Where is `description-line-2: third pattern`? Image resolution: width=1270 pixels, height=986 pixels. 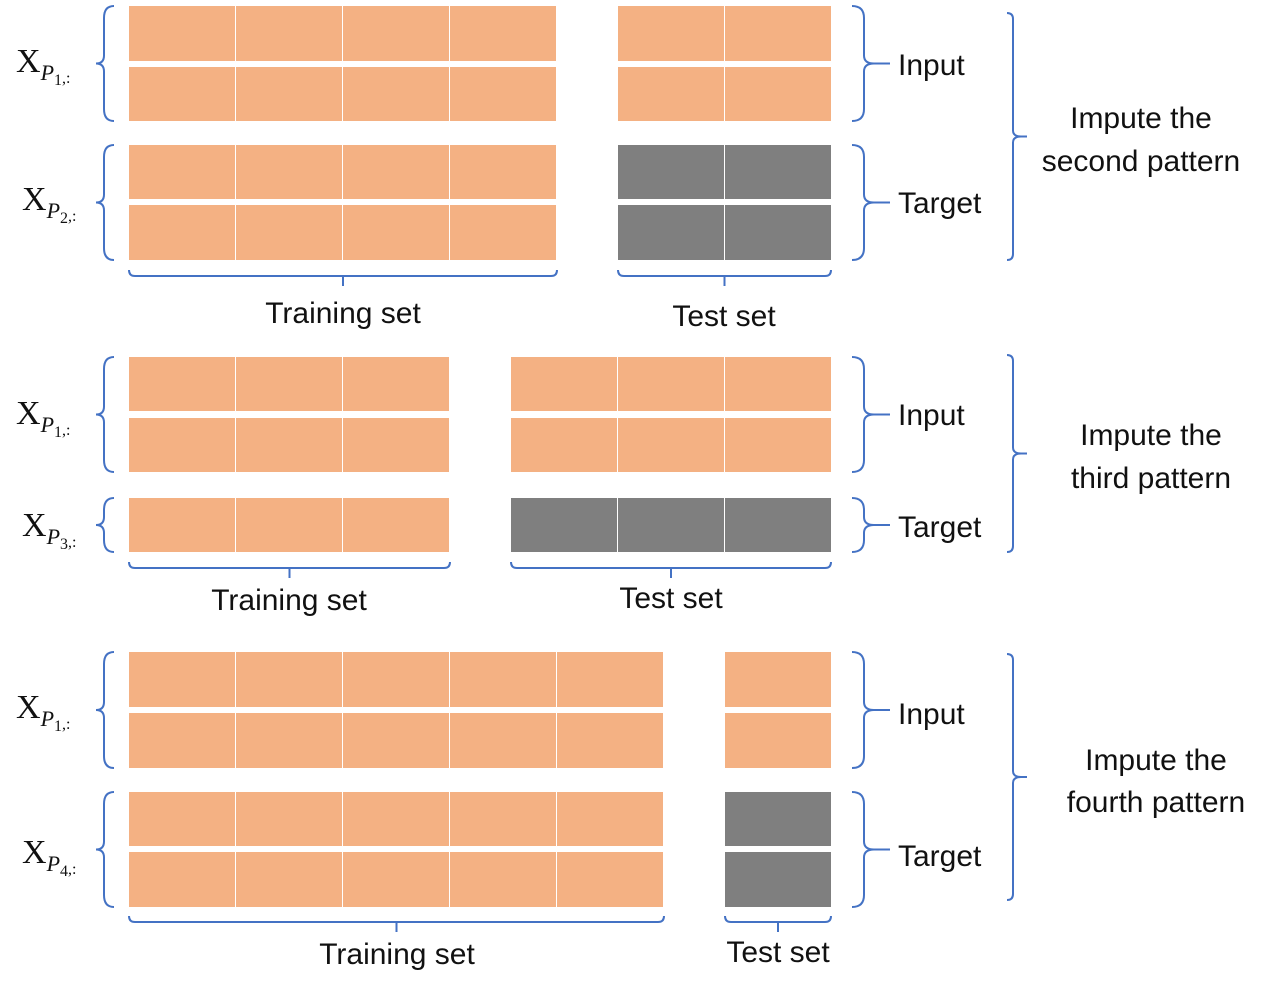 description-line-2: third pattern is located at coordinates (1151, 478).